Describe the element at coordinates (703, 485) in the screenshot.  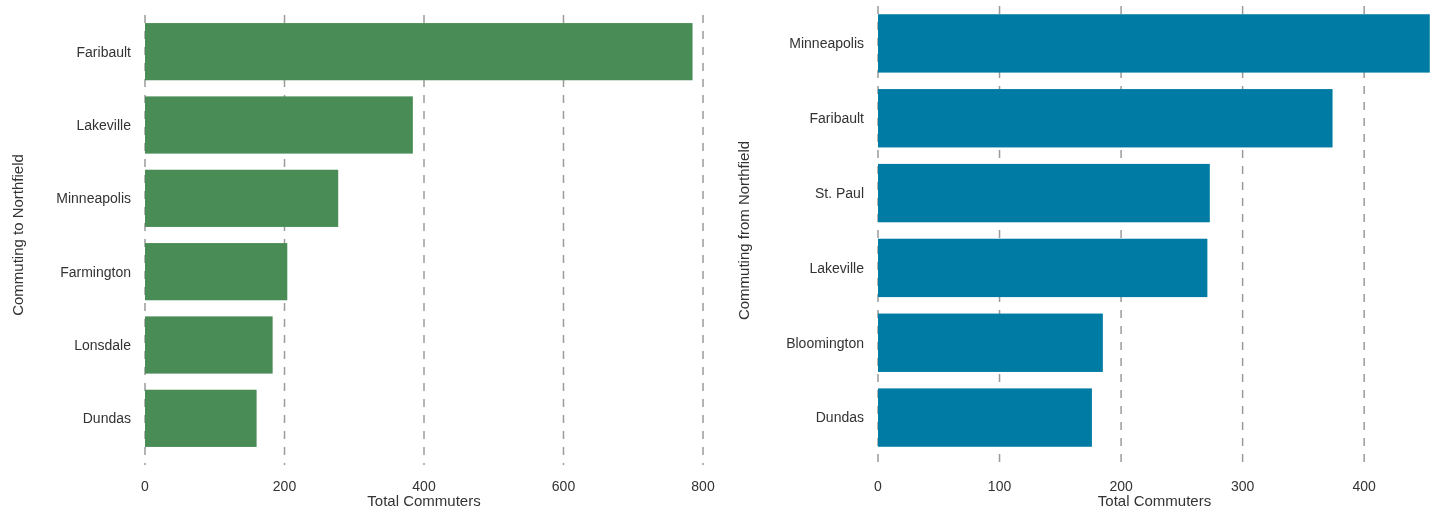
I see `x-tick-label: 800` at that location.